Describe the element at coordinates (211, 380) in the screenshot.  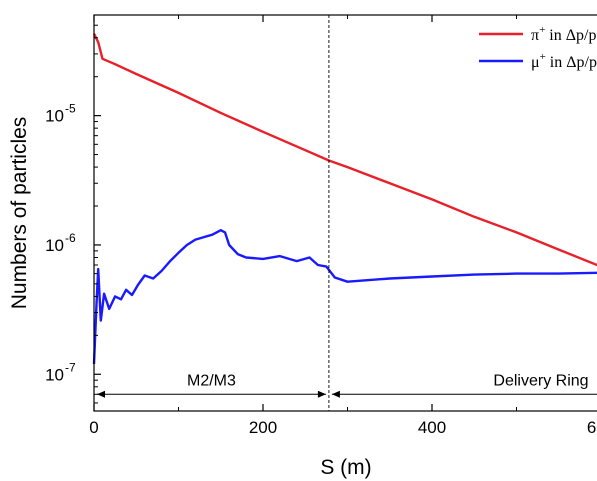
I see `region-label: M2/M3` at that location.